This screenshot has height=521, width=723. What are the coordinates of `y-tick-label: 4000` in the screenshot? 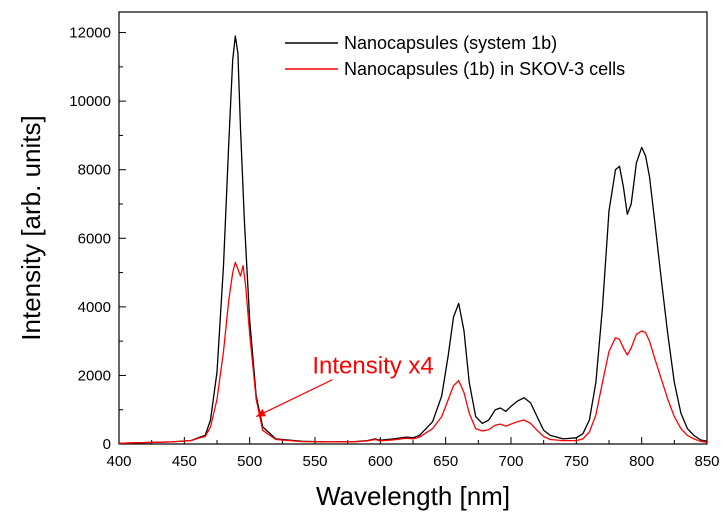 It's located at (94, 307).